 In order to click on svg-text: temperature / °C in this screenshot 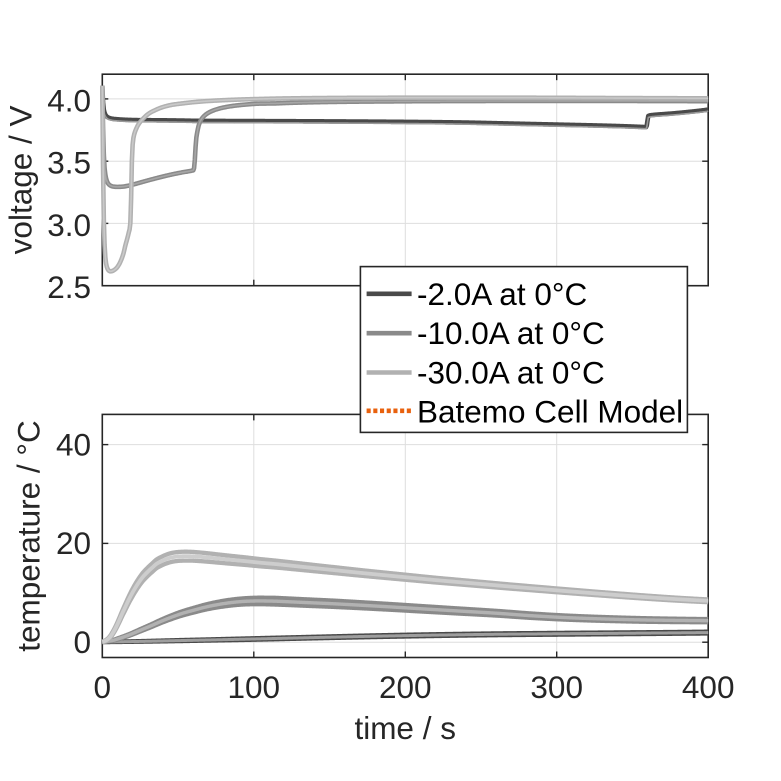, I will do `click(29, 535)`.